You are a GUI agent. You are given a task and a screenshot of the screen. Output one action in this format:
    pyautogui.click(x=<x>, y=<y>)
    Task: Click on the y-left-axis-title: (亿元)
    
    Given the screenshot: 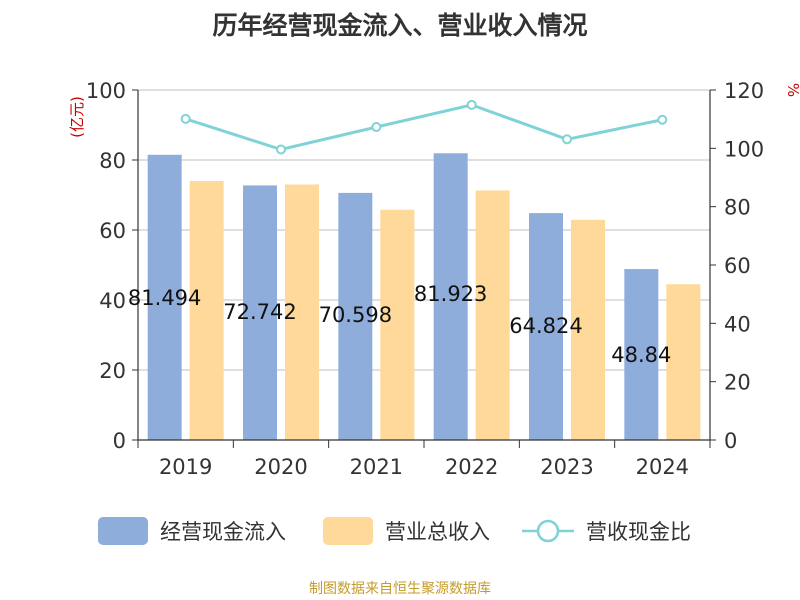 What is the action you would take?
    pyautogui.click(x=77, y=117)
    